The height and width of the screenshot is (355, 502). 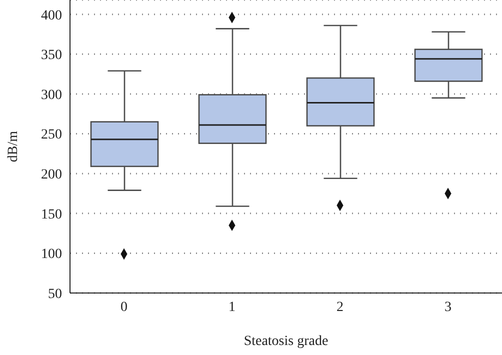 I want to click on x-axis-title: Steatosis grade, so click(x=286, y=341).